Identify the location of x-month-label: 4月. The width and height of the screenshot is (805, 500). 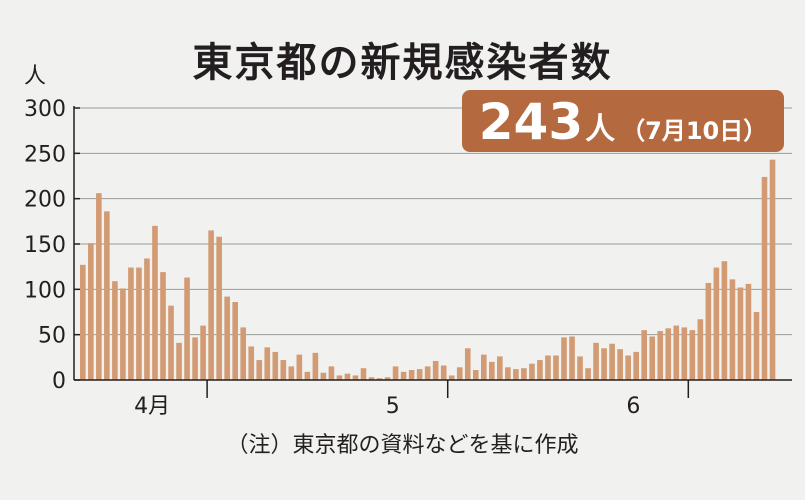
(152, 406).